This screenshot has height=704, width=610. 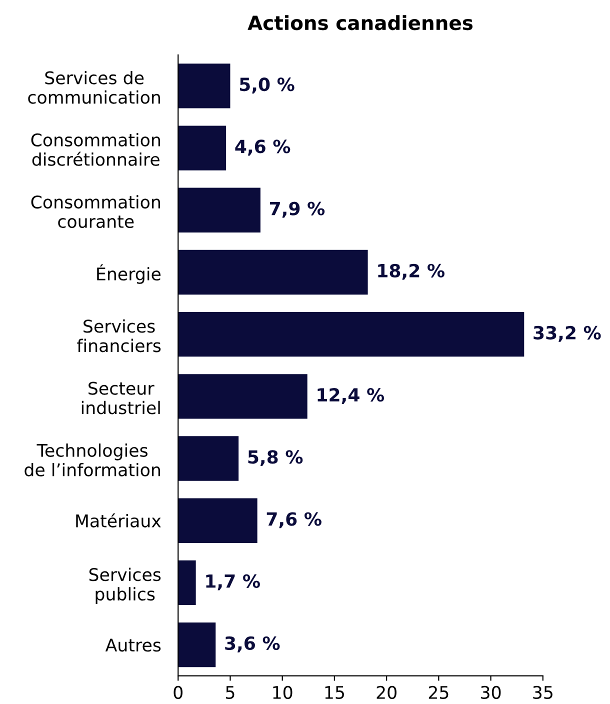 I want to click on x-tick-label: 10, so click(x=282, y=692).